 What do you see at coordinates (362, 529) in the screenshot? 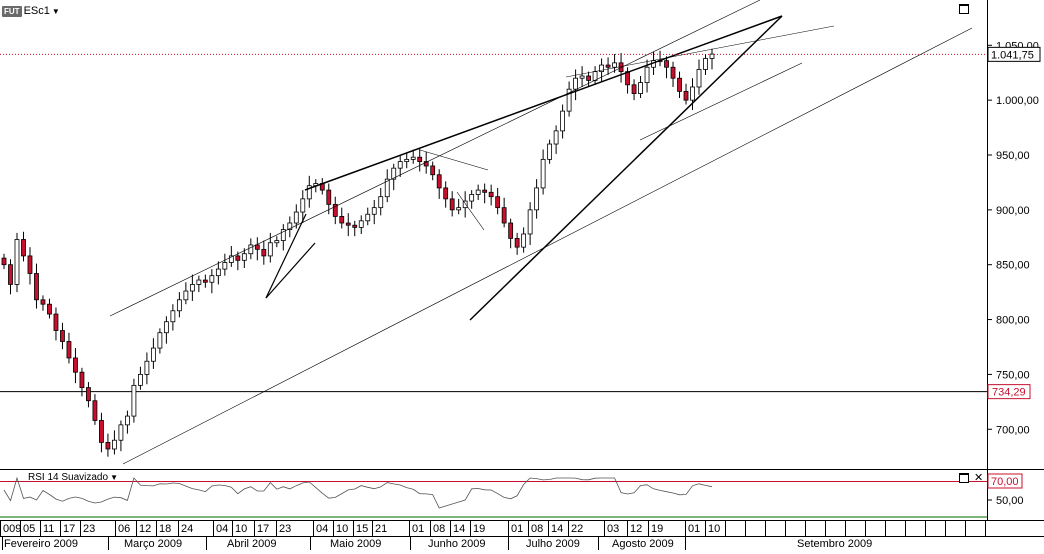
I see `day-label: 15` at bounding box center [362, 529].